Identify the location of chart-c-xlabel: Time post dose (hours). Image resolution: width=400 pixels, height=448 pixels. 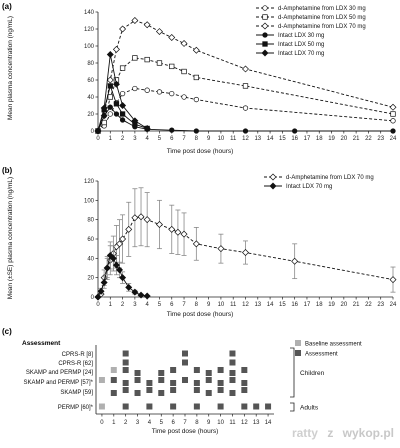
(185, 431).